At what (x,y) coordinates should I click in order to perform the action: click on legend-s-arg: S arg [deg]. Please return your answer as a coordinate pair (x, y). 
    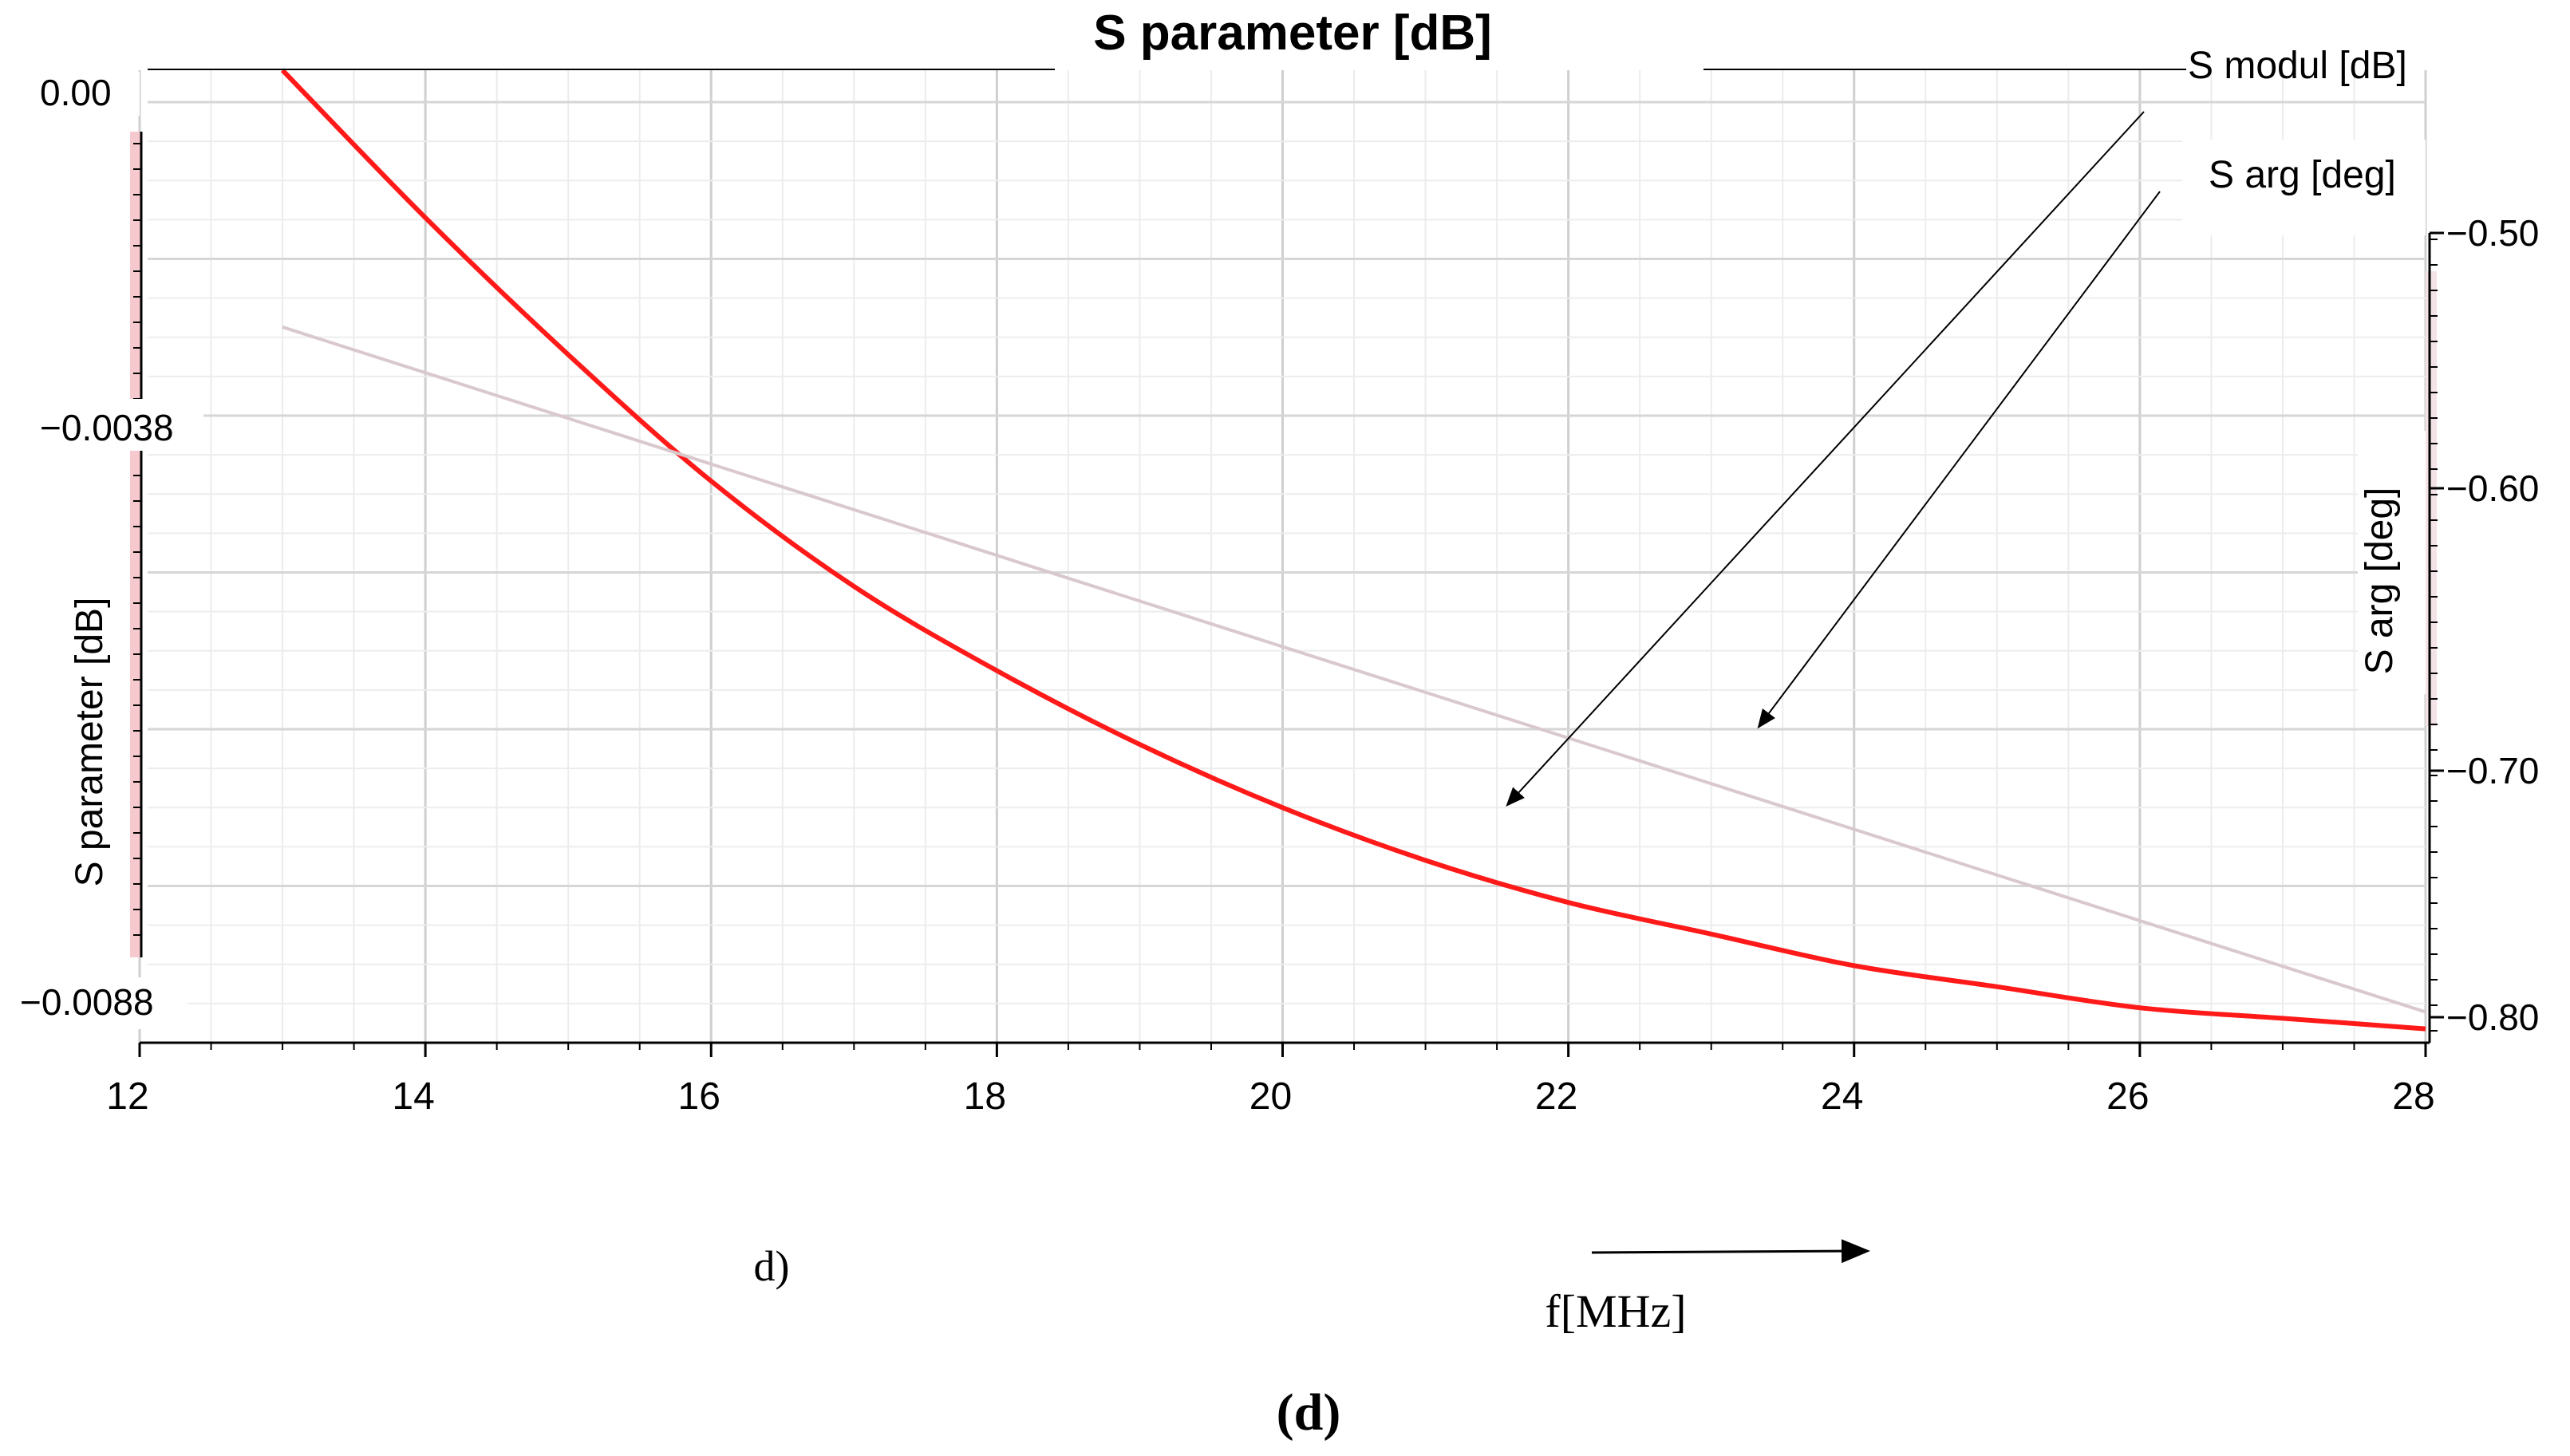
    Looking at the image, I should click on (2302, 175).